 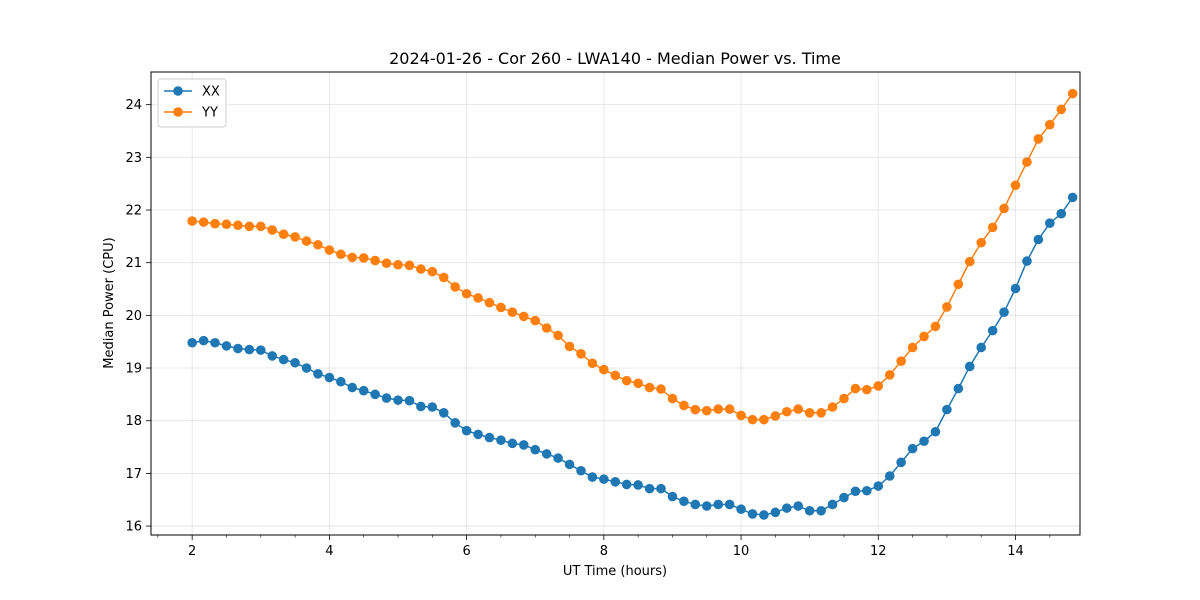 What do you see at coordinates (209, 113) in the screenshot?
I see `legend-label: YY` at bounding box center [209, 113].